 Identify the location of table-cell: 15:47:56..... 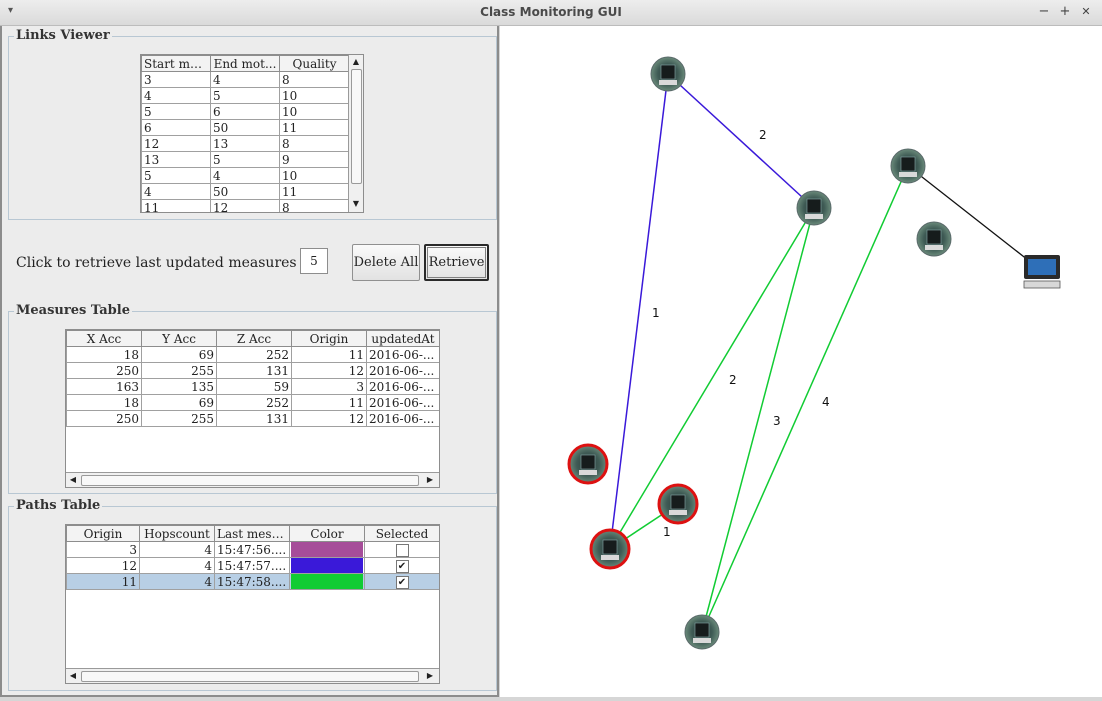
(252, 549).